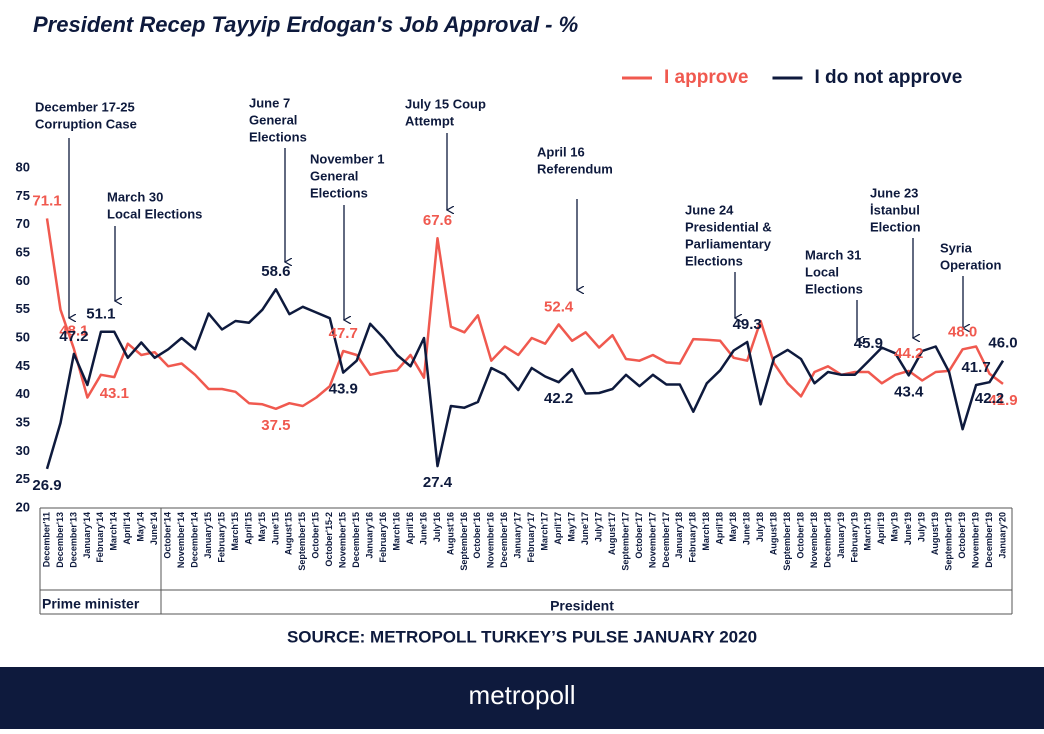  I want to click on x-tick-label: December'15, so click(356, 540).